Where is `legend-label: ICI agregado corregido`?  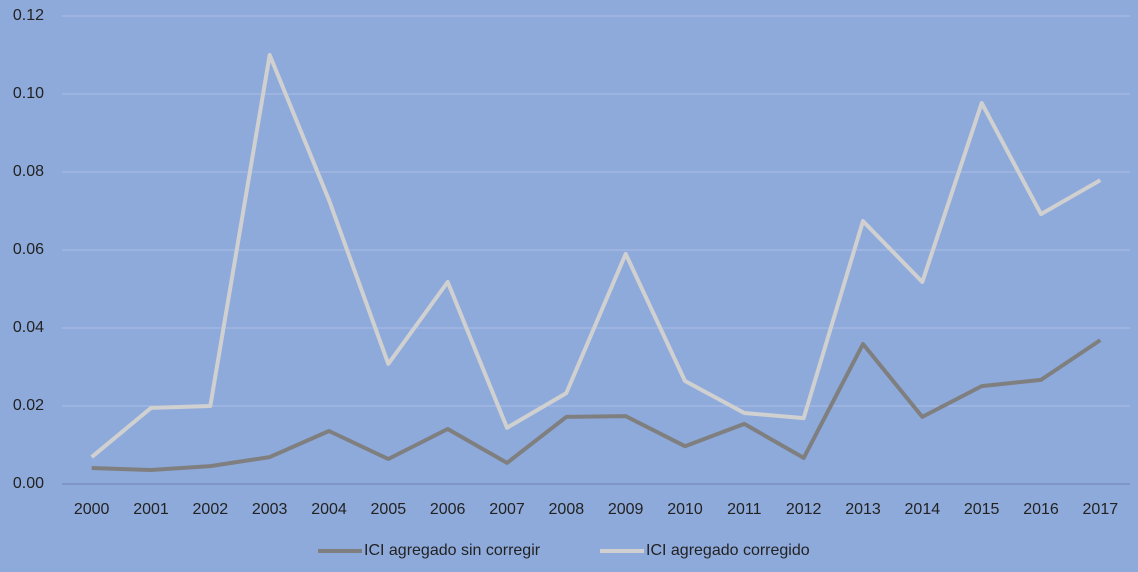
legend-label: ICI agregado corregido is located at coordinates (728, 550).